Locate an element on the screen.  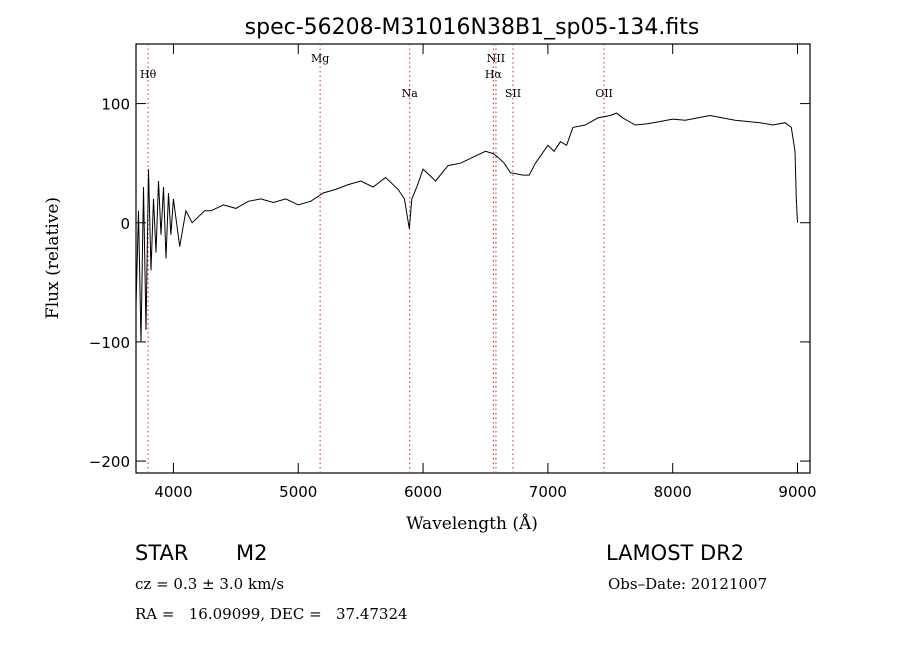
y-tick-label: −100 is located at coordinates (109, 343).